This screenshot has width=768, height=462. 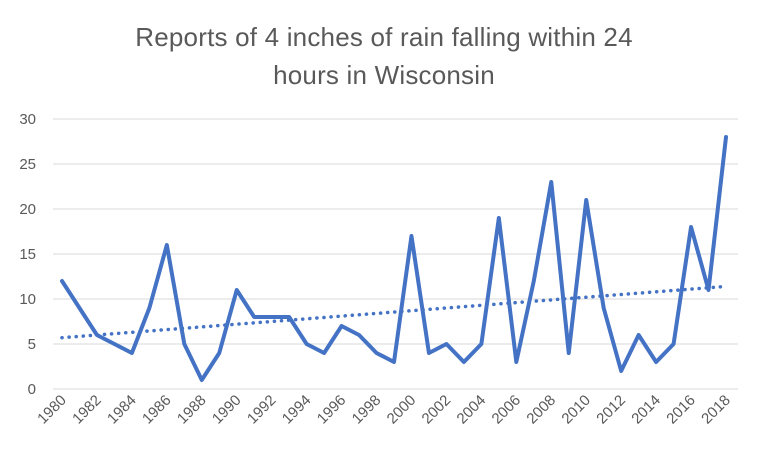 What do you see at coordinates (192, 410) in the screenshot?
I see `x-tick-label: 1988` at bounding box center [192, 410].